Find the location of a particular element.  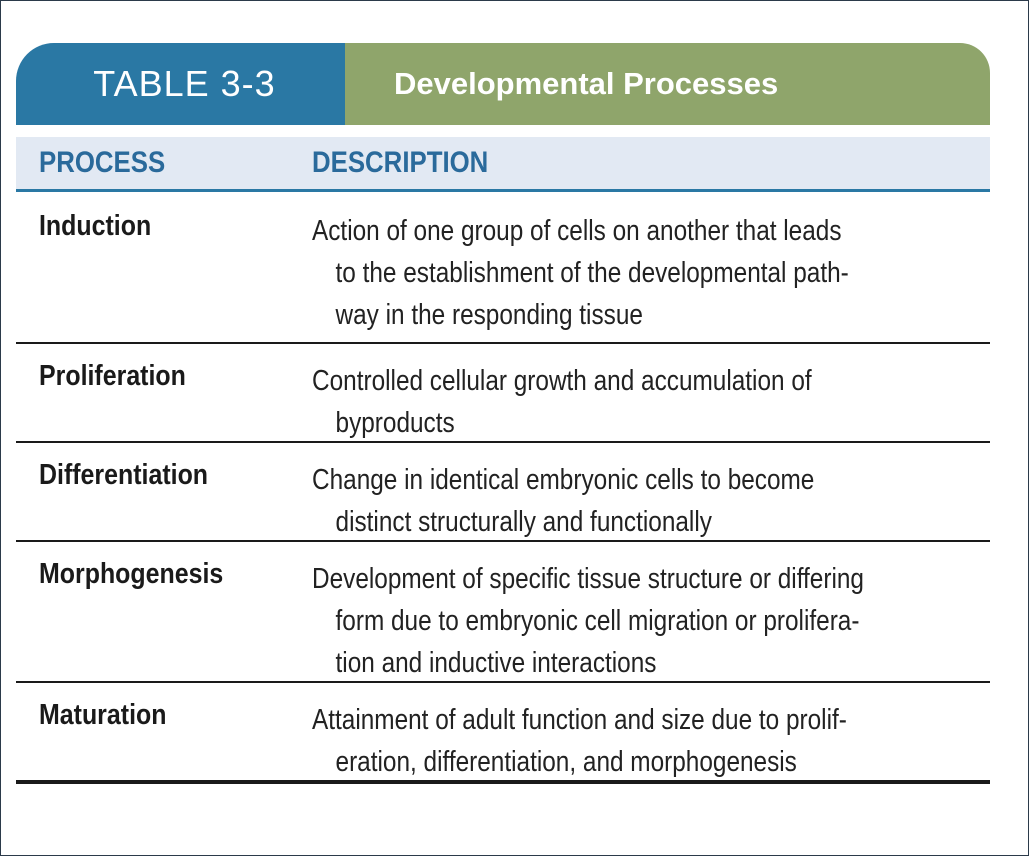

column-header-process: PROCESS is located at coordinates (102, 162).